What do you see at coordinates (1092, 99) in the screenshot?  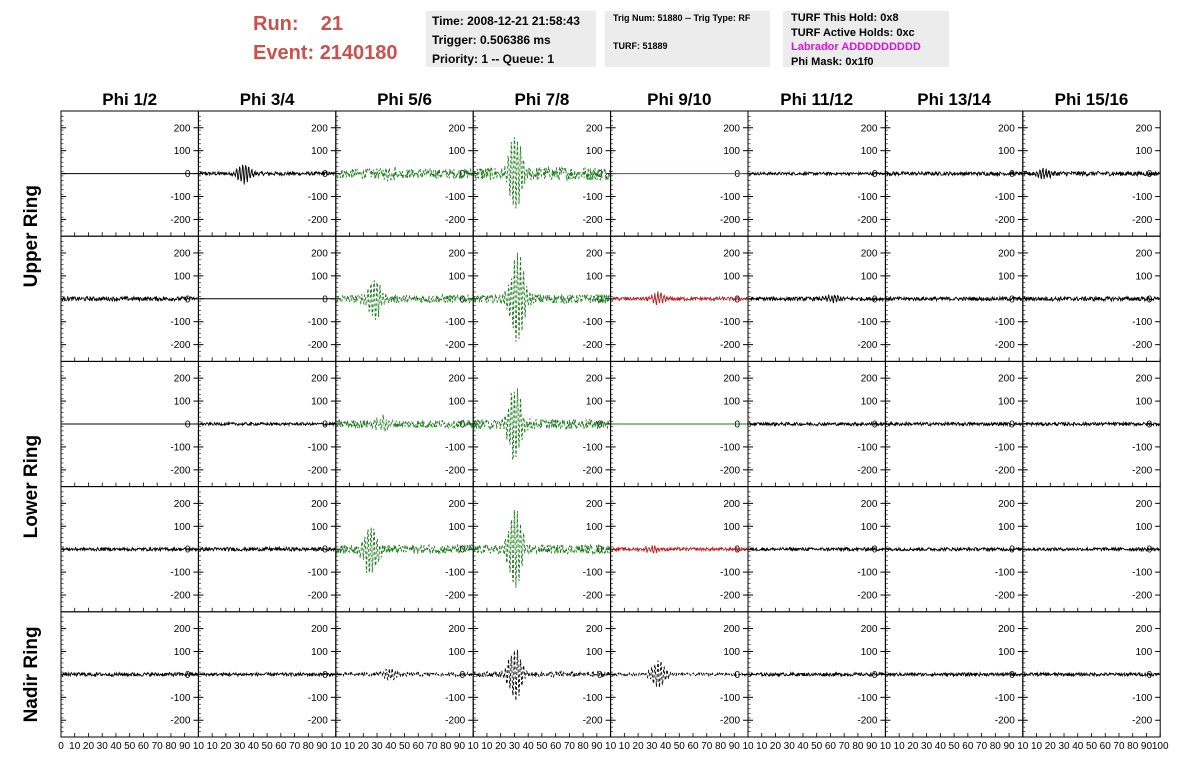 I see `column-title: Phi 15/16` at bounding box center [1092, 99].